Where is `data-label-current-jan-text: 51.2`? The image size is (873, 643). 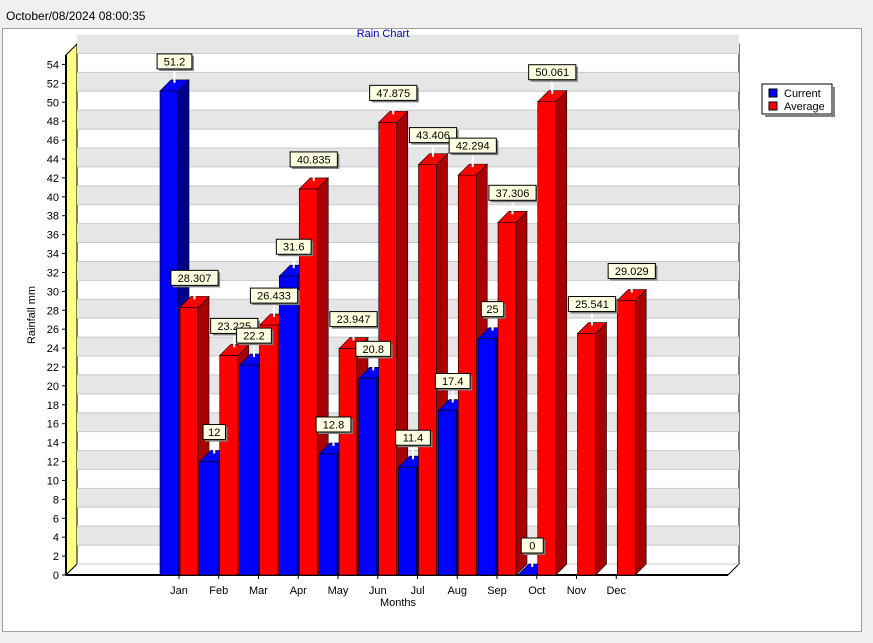 data-label-current-jan-text: 51.2 is located at coordinates (174, 62).